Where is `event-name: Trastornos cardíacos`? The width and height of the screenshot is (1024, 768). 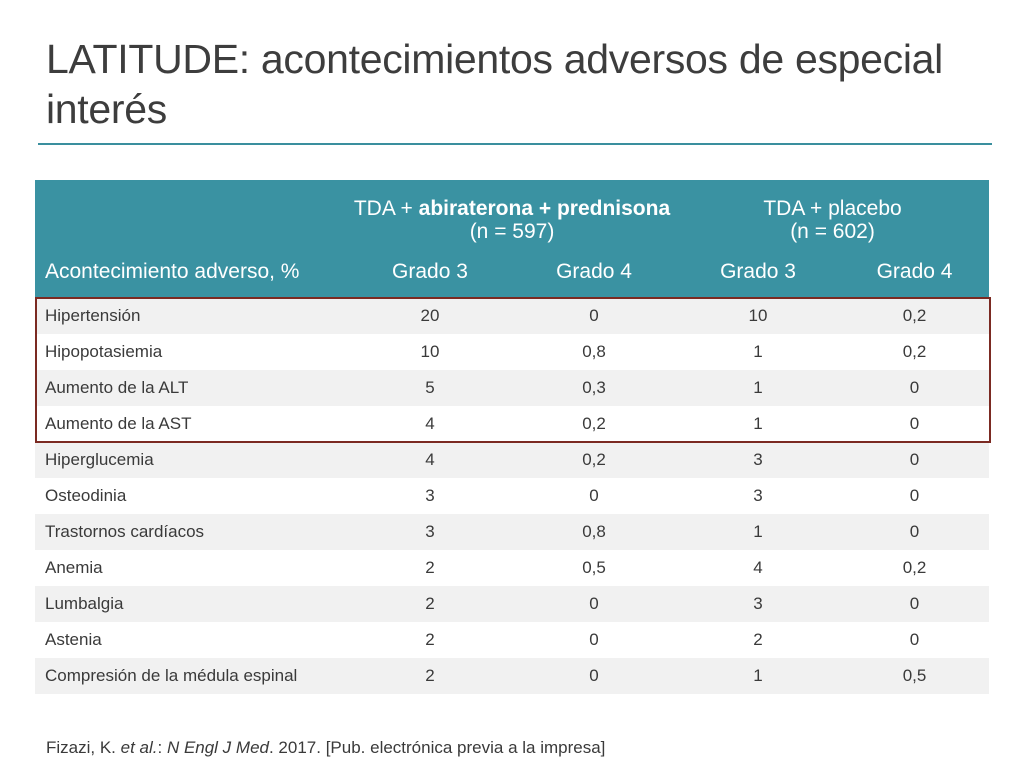
event-name: Trastornos cardíacos is located at coordinates (191, 532).